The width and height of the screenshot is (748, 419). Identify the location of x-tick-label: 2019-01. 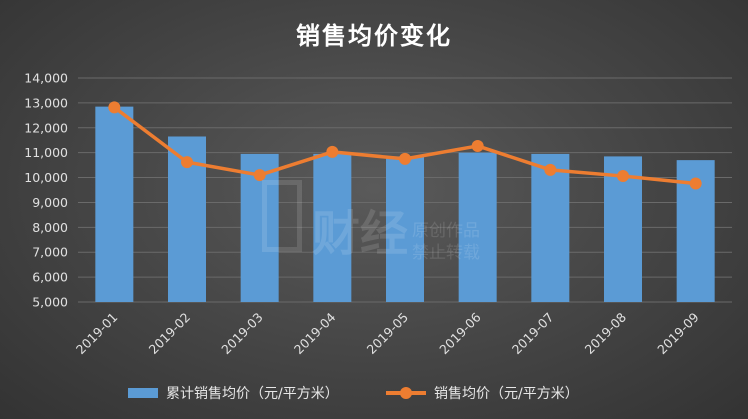
(97, 334).